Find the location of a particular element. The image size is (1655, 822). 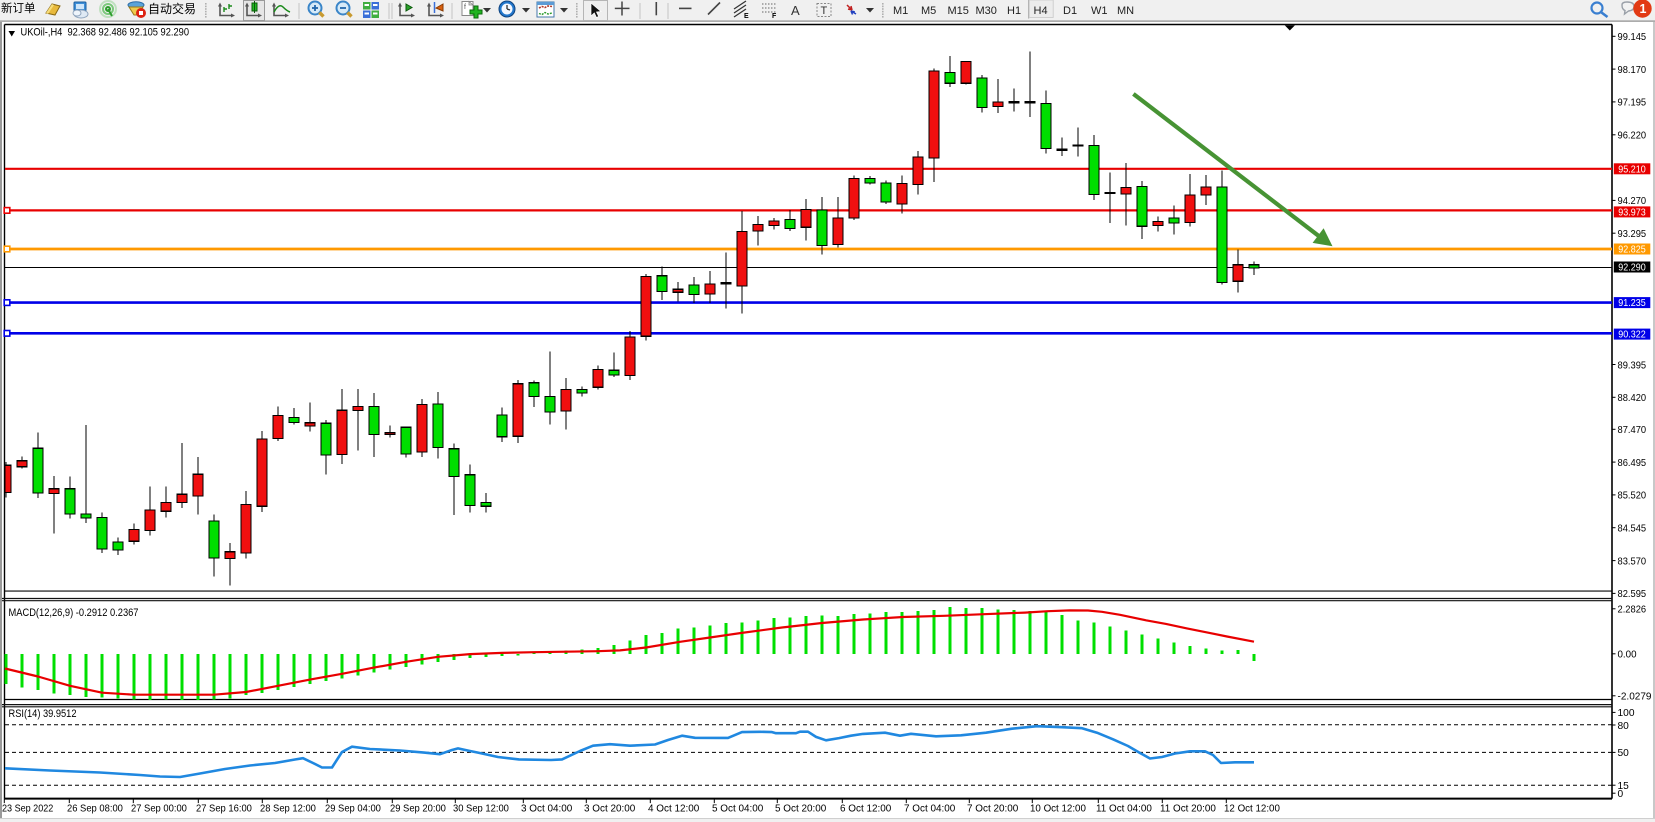

svg-text: 98.170 is located at coordinates (1632, 70).